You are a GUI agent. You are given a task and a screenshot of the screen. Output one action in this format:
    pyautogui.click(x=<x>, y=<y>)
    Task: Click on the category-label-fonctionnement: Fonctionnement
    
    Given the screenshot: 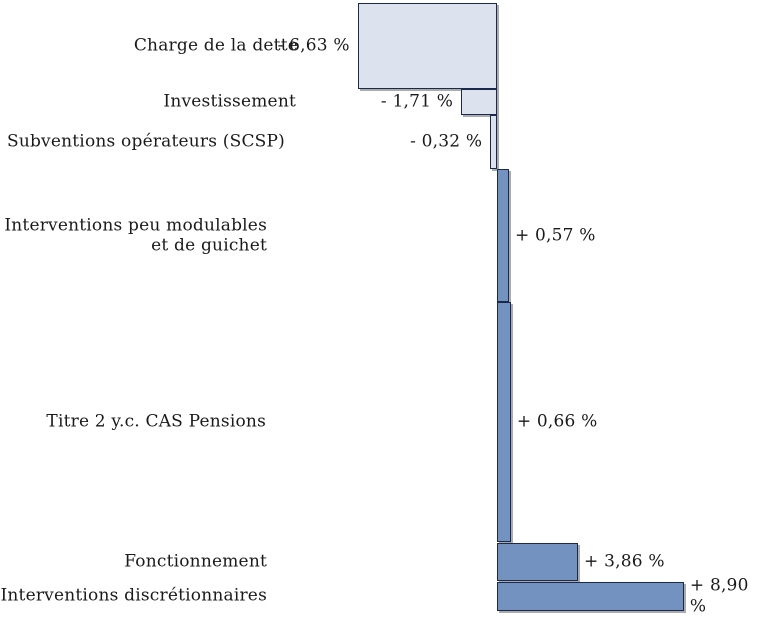 What is the action you would take?
    pyautogui.click(x=195, y=561)
    